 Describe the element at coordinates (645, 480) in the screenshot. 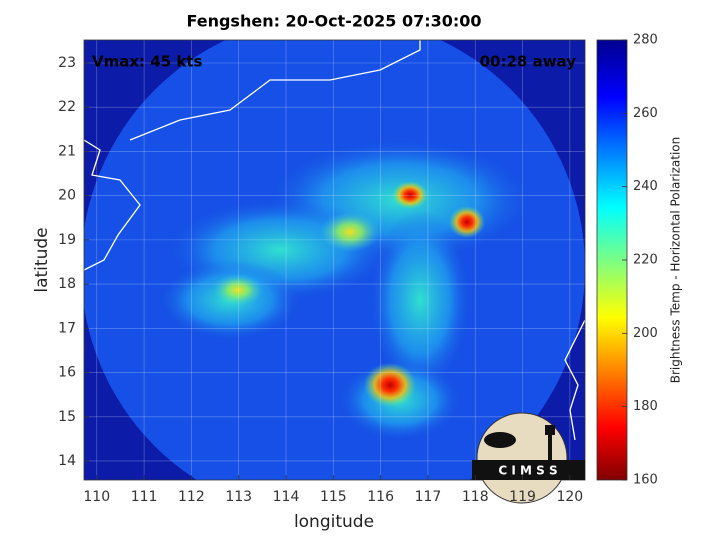

I see `colorbar-tick-label: 160` at that location.